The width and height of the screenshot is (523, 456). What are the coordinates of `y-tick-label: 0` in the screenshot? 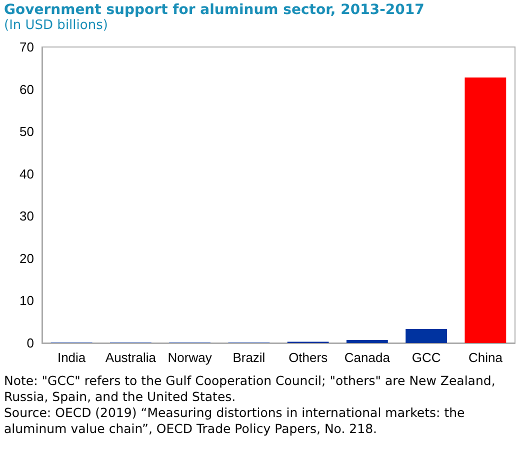 It's located at (30, 343).